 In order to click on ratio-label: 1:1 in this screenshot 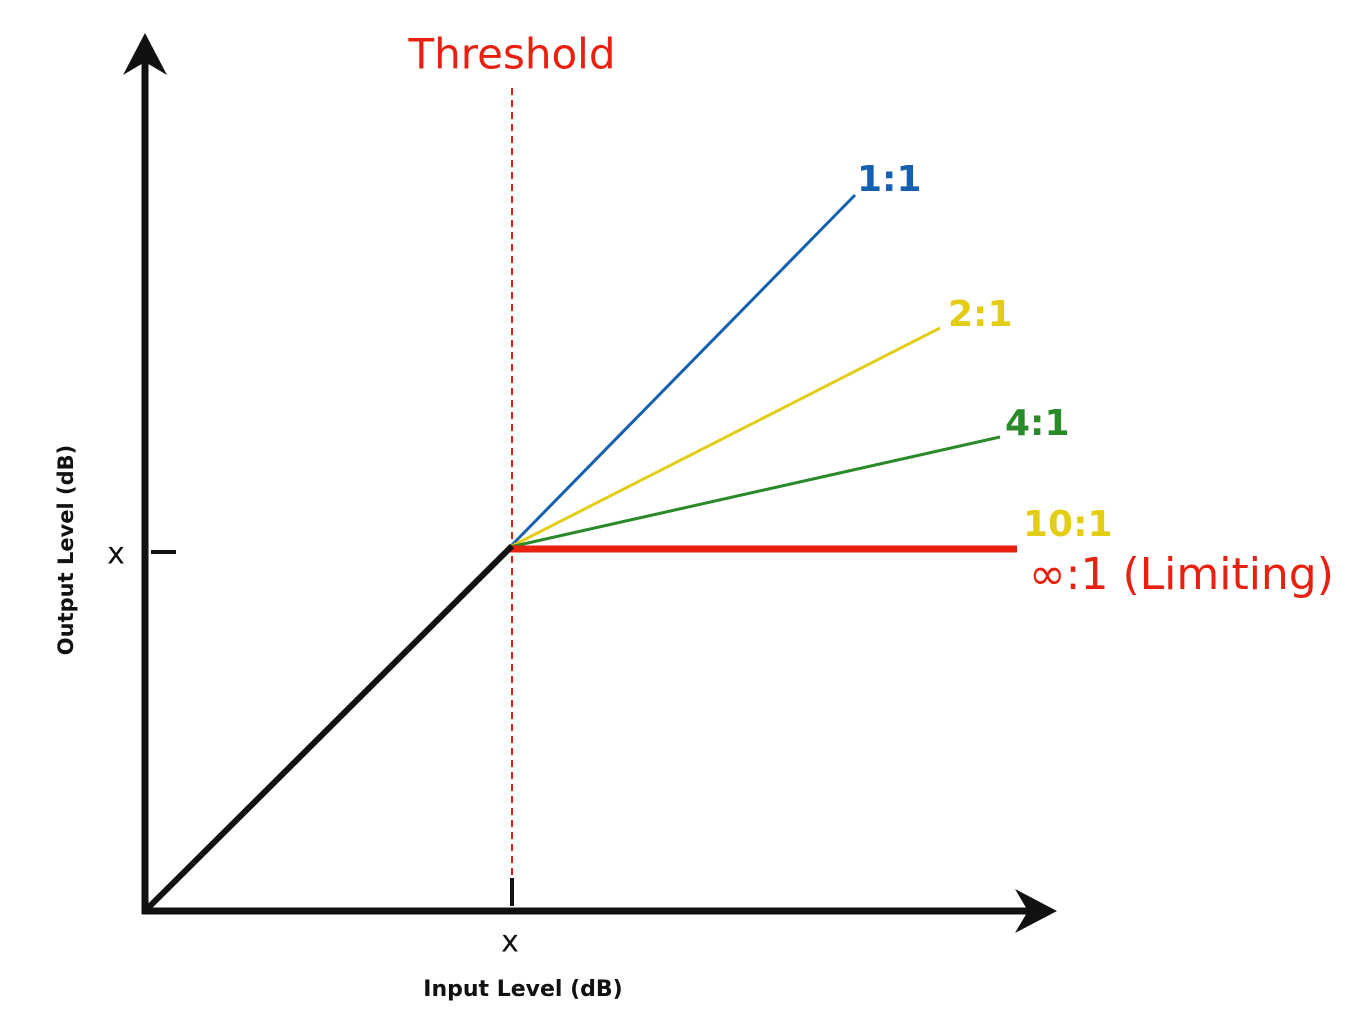, I will do `click(889, 179)`.